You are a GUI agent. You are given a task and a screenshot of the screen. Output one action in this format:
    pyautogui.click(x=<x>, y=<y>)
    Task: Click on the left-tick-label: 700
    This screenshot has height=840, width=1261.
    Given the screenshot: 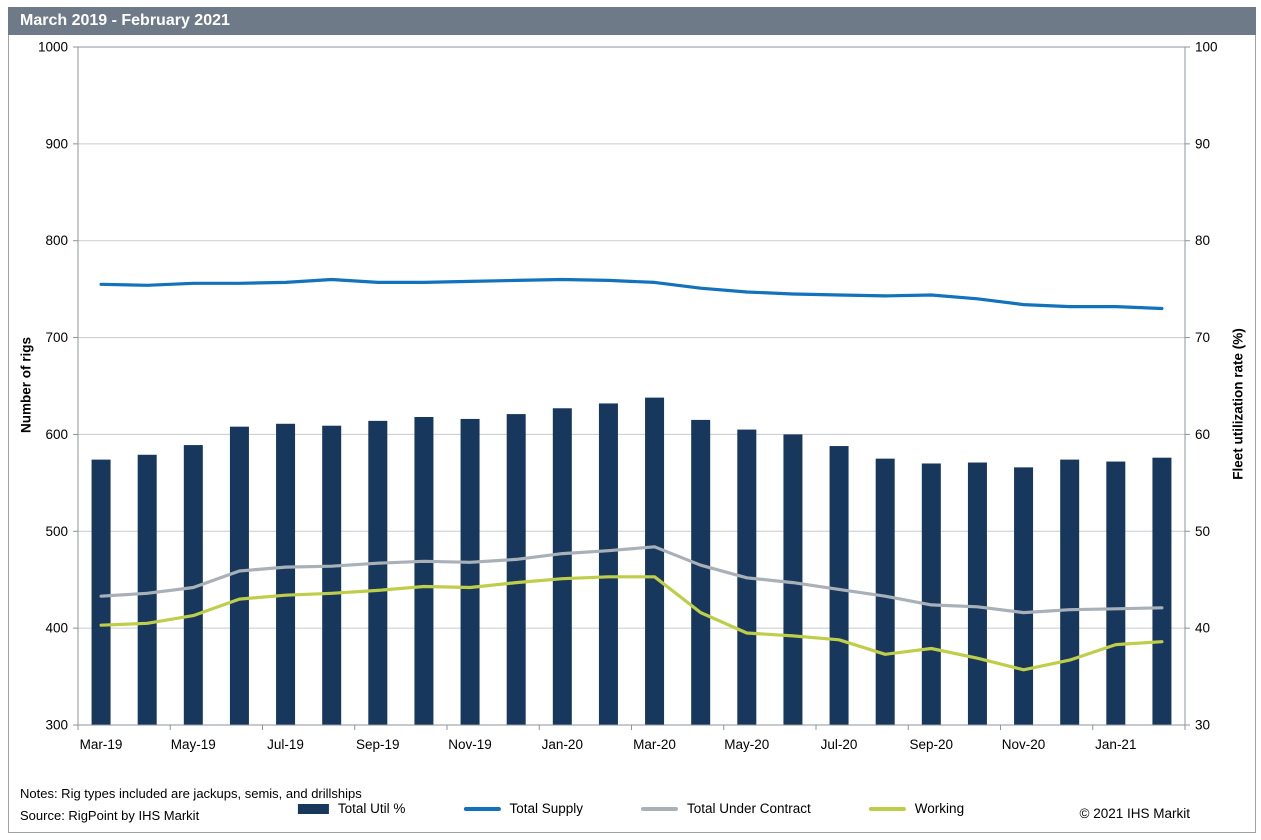 What is the action you would take?
    pyautogui.click(x=56, y=337)
    